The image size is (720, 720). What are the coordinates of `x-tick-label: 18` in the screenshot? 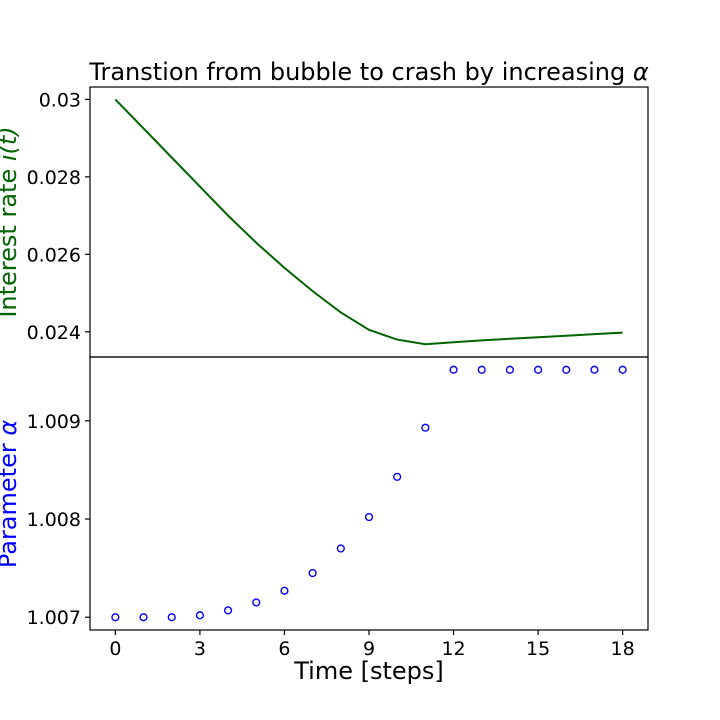 It's located at (623, 649).